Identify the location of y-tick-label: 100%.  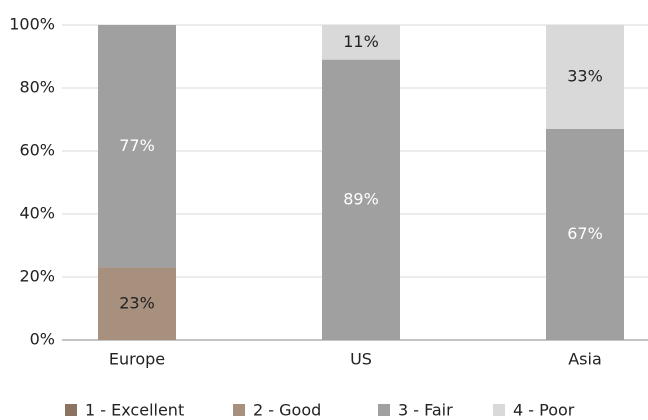
(32, 24).